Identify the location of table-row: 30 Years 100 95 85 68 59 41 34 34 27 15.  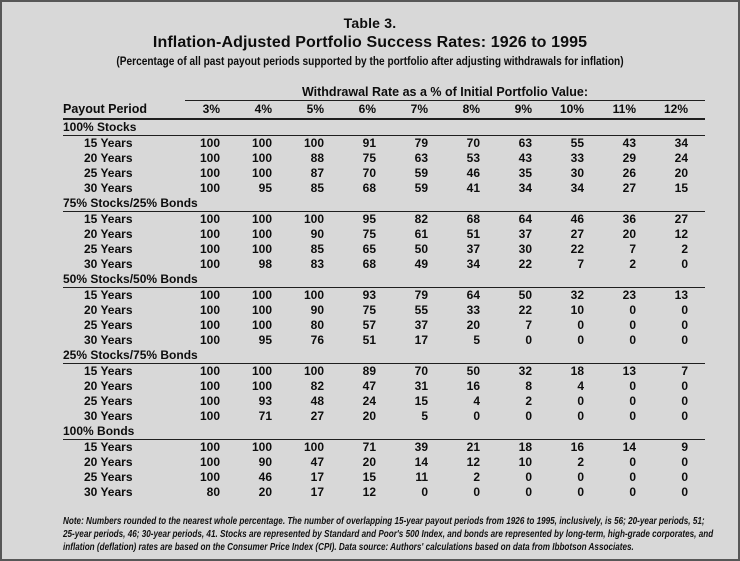
(384, 188).